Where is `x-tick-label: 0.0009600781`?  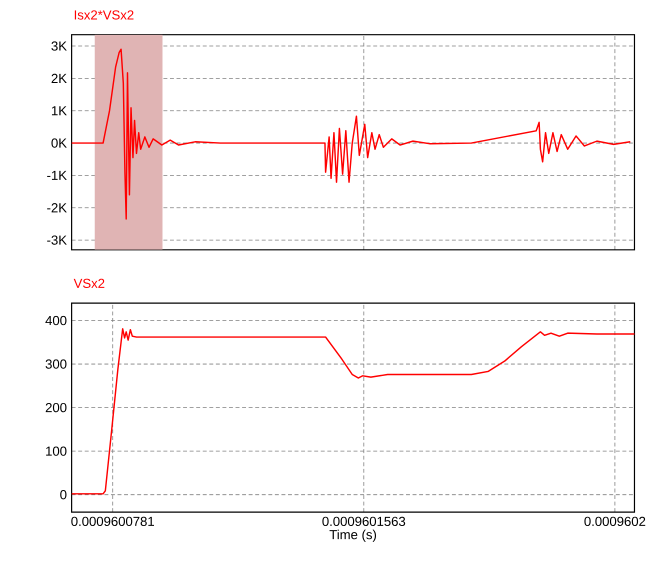
x-tick-label: 0.0009600781 is located at coordinates (112, 521).